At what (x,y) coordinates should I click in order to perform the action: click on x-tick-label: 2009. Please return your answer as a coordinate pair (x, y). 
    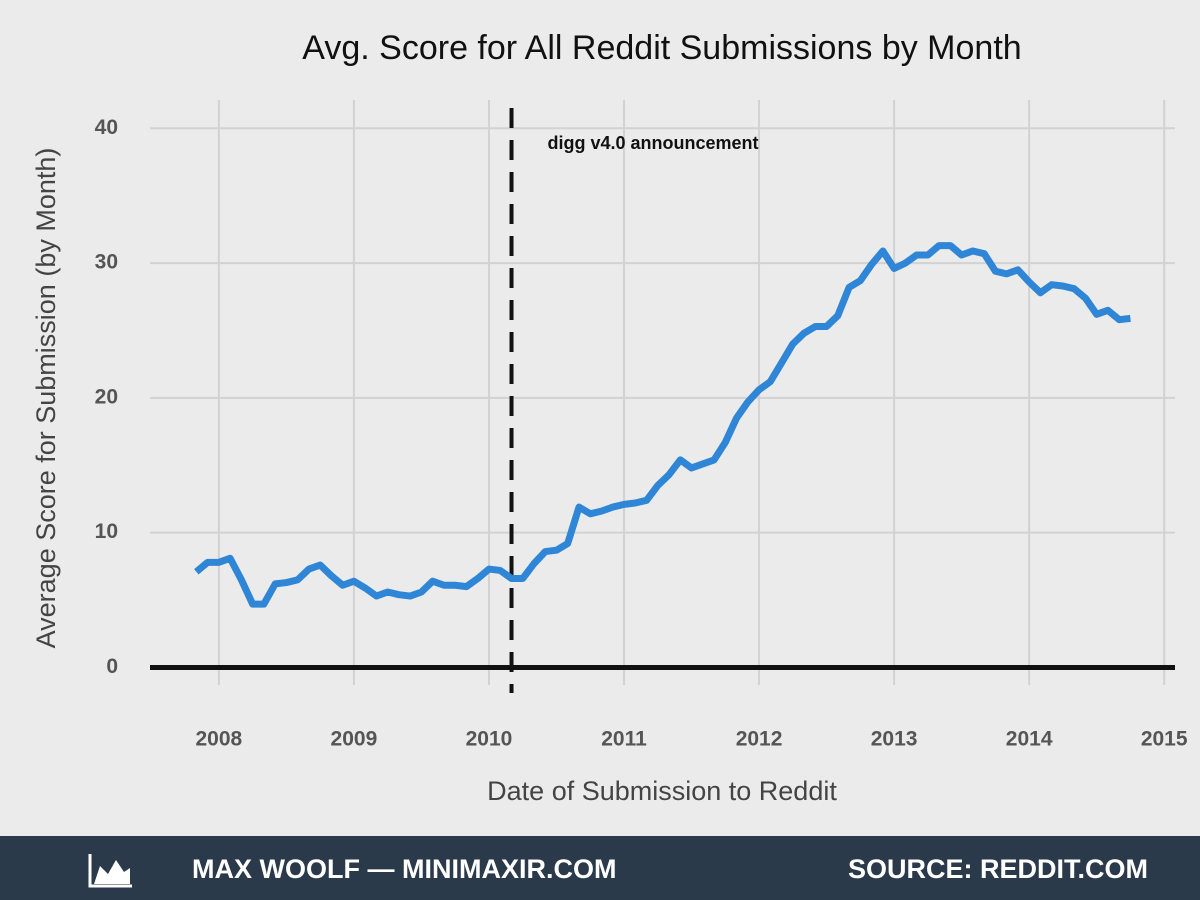
    Looking at the image, I should click on (354, 739).